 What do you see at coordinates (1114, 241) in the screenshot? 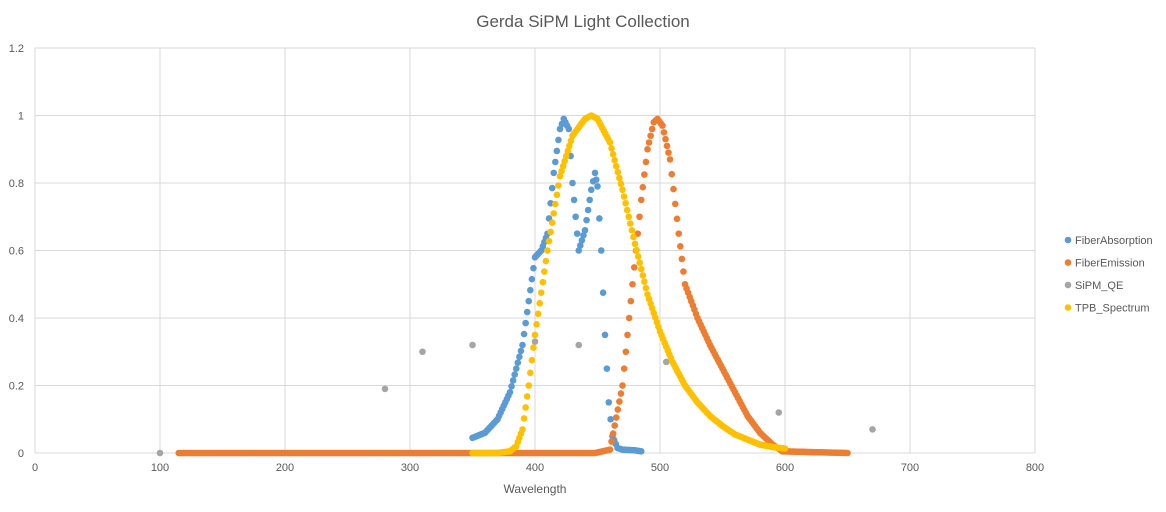
I see `legend-label: FiberAbsorption` at bounding box center [1114, 241].